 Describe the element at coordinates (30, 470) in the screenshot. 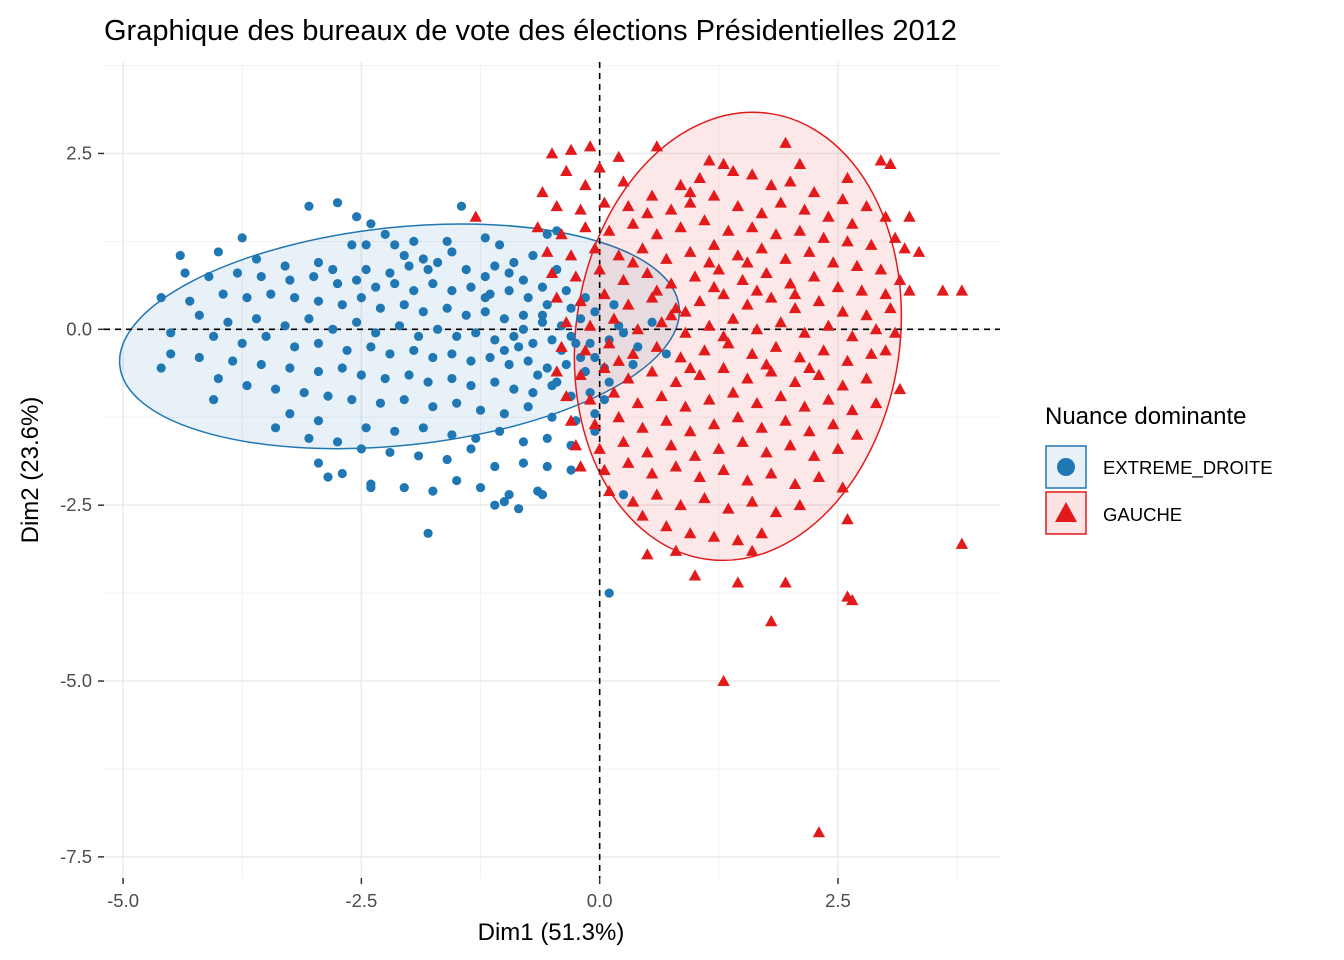

I see `y-axis-label: Dim2 (23.6%)` at that location.